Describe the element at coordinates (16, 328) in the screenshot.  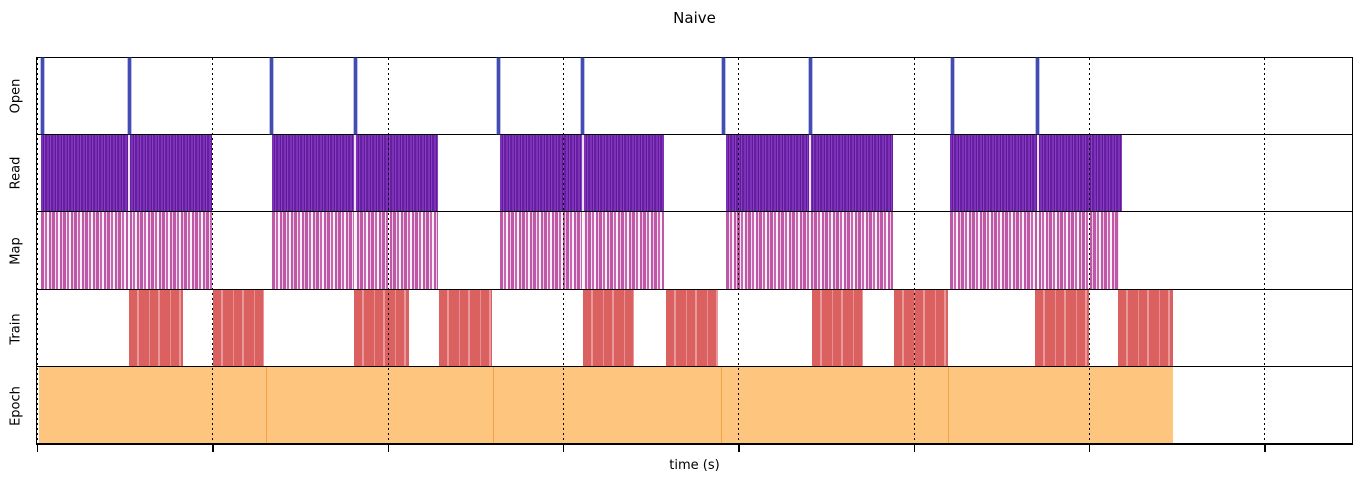
I see `y-axis-label-train: Train` at that location.